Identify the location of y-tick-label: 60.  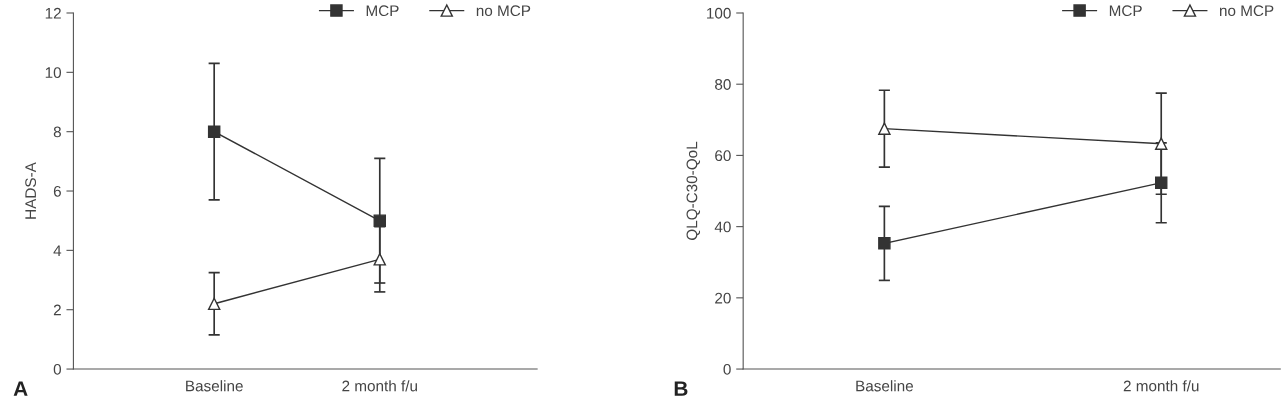
(723, 156).